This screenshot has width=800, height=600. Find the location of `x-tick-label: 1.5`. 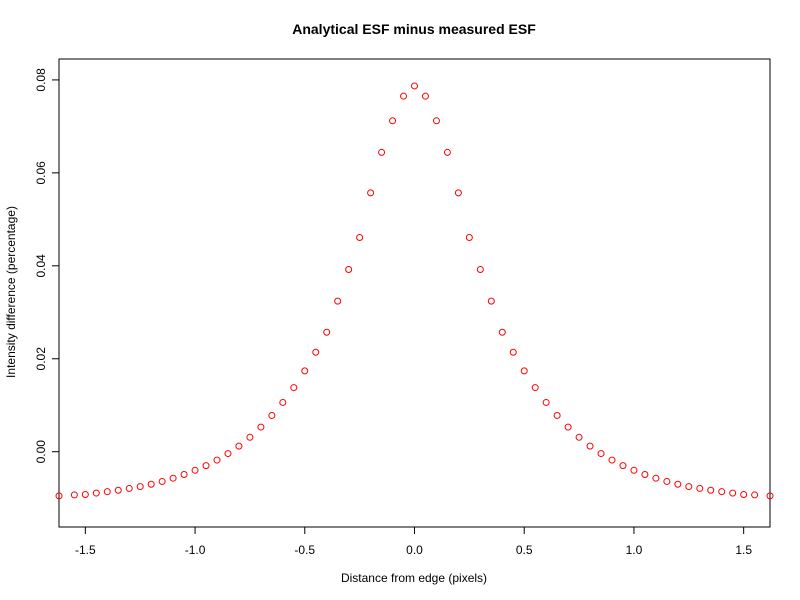

x-tick-label: 1.5 is located at coordinates (743, 550).